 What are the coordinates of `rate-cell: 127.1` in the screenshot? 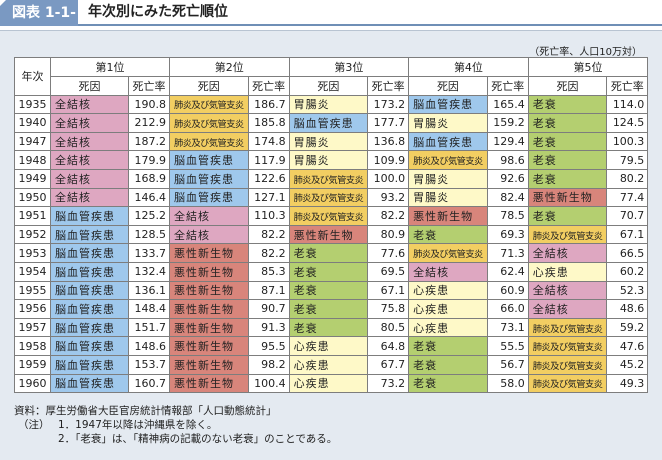 It's located at (268, 197).